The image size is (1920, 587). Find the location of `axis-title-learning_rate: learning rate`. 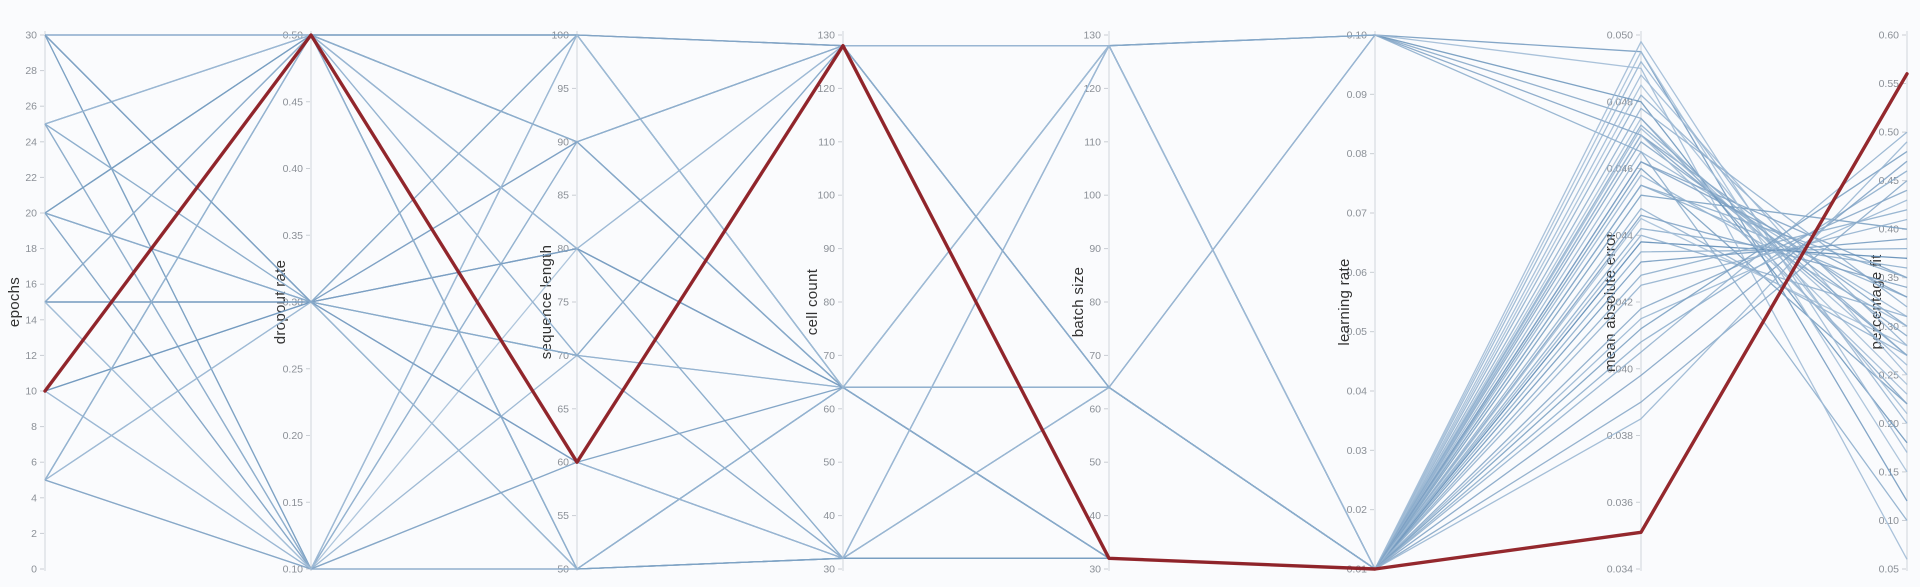

axis-title-learning_rate: learning rate is located at coordinates (1344, 301).